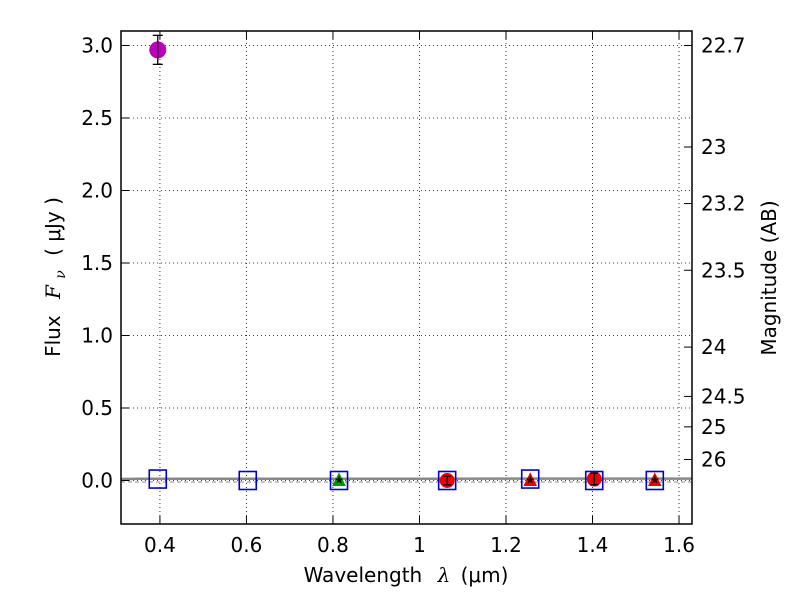 The image size is (800, 600). I want to click on x-tick-label: 1, so click(419, 545).